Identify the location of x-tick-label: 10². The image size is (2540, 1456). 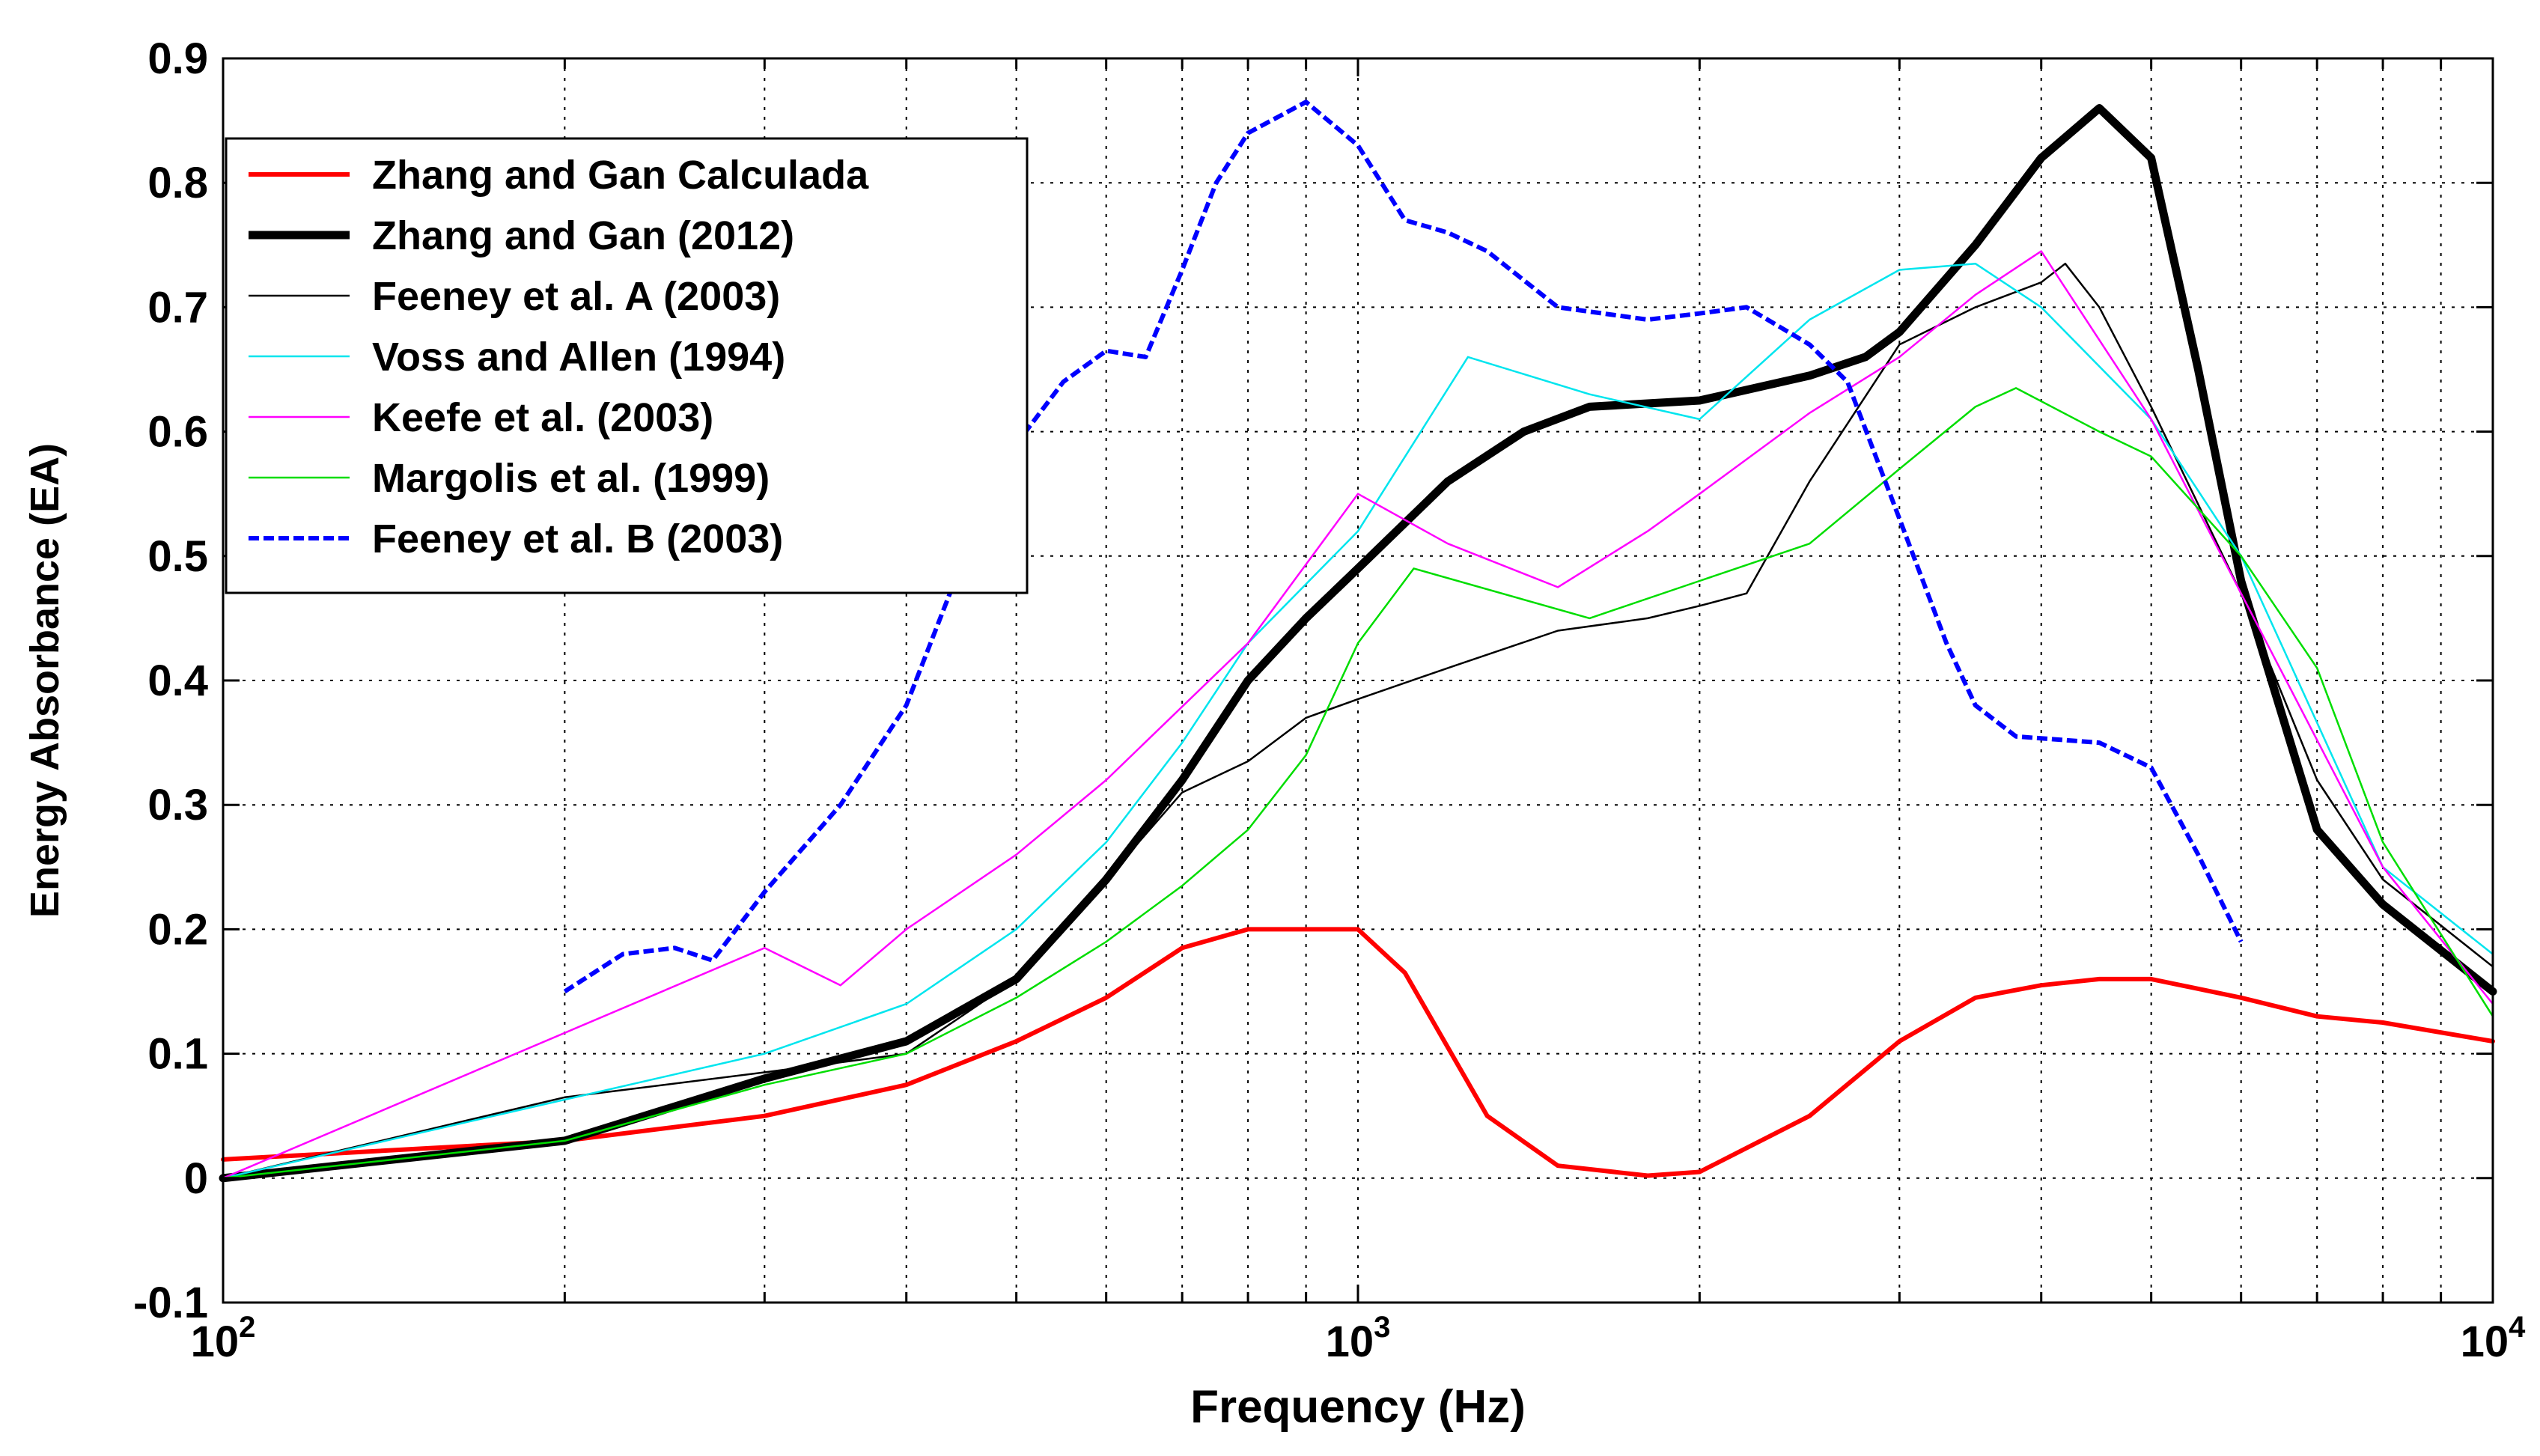
(223, 1338).